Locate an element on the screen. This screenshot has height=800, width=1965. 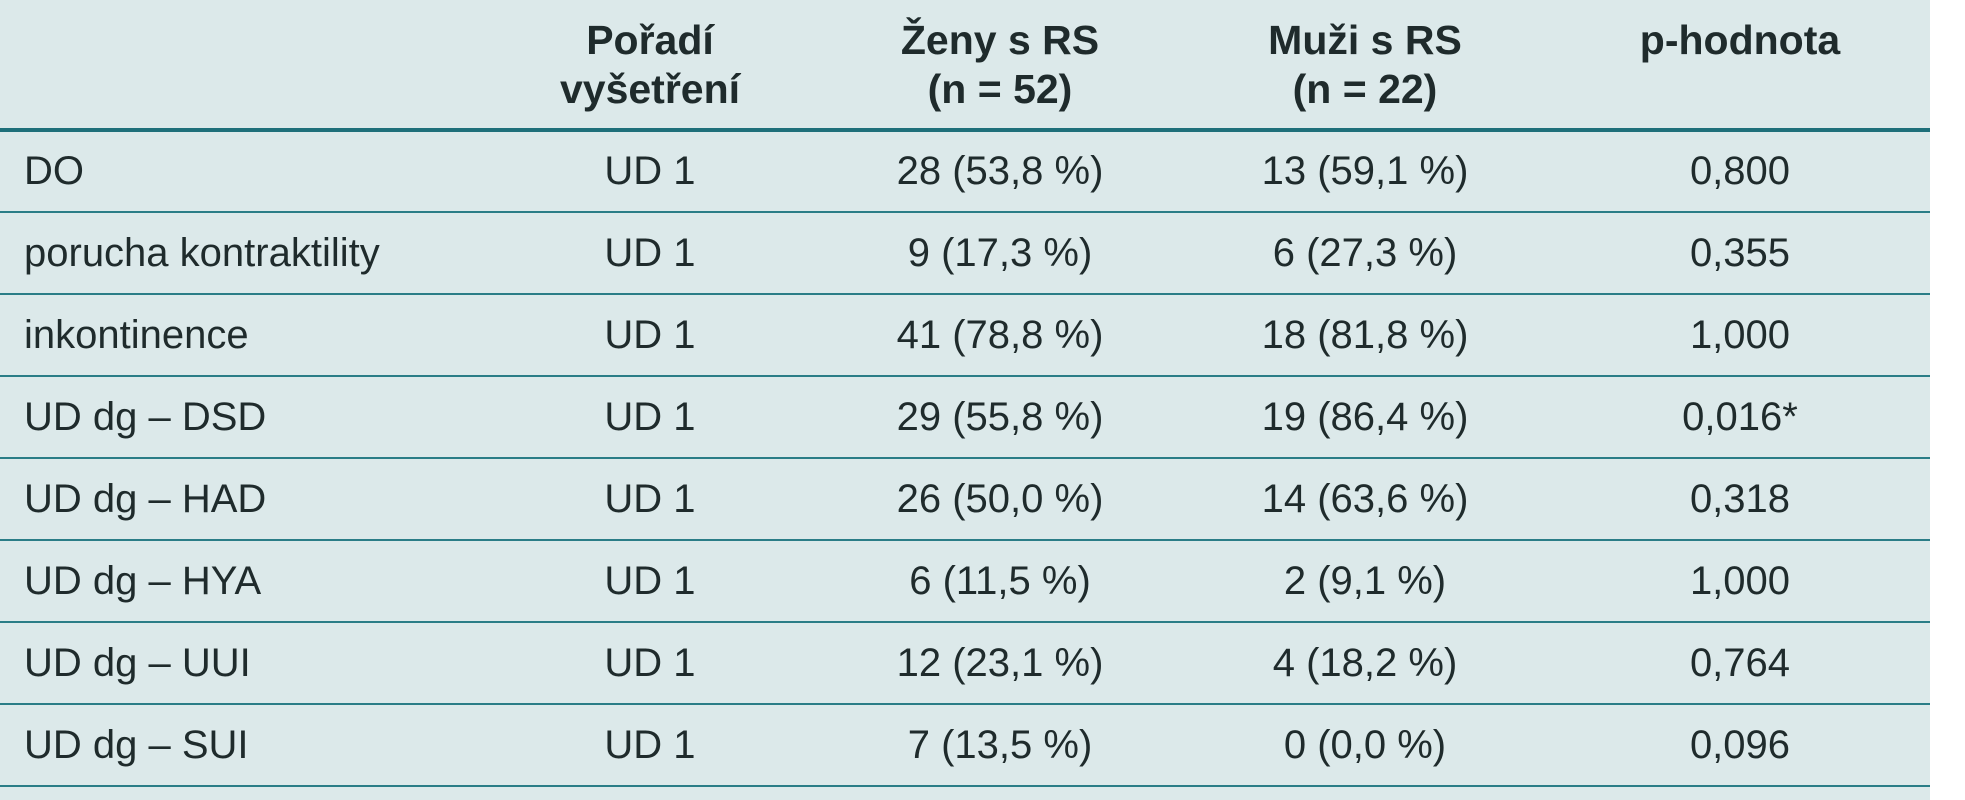
row-label: UD dg – UUI is located at coordinates (240, 663).